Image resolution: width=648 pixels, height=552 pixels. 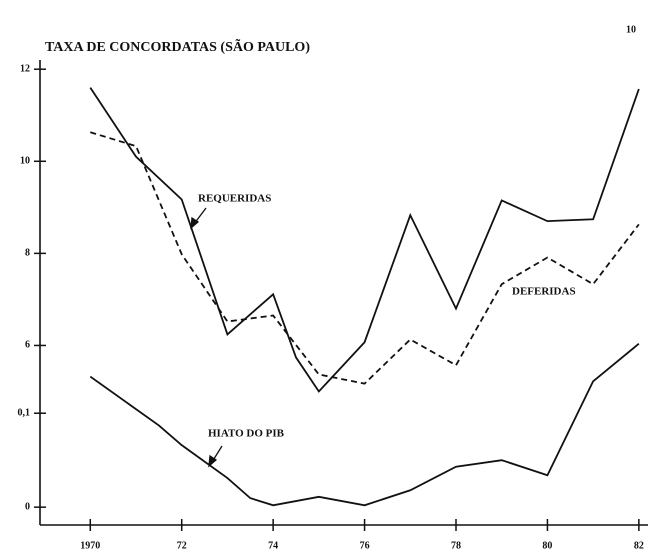 What do you see at coordinates (547, 545) in the screenshot?
I see `x-tick-label: 80` at bounding box center [547, 545].